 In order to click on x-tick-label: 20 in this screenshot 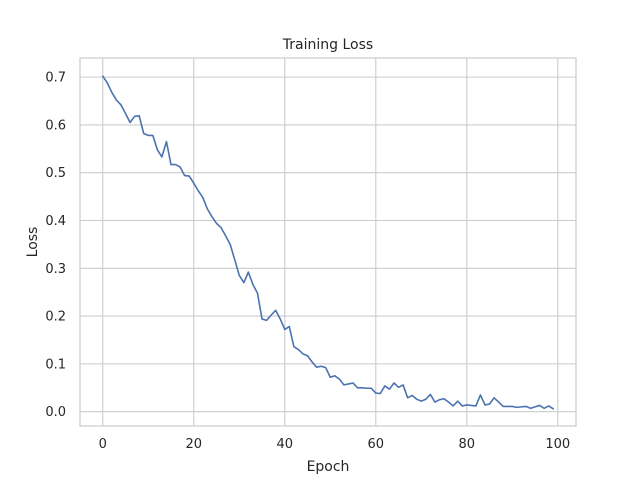, I will do `click(193, 444)`.